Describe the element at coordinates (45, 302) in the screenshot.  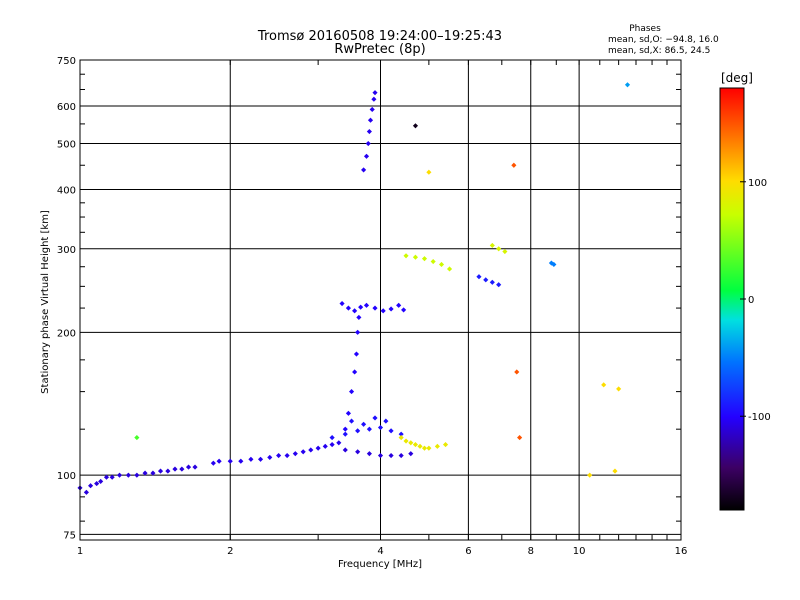
I see `y-axis-label: Stationary phase Virtual Height [km]` at that location.